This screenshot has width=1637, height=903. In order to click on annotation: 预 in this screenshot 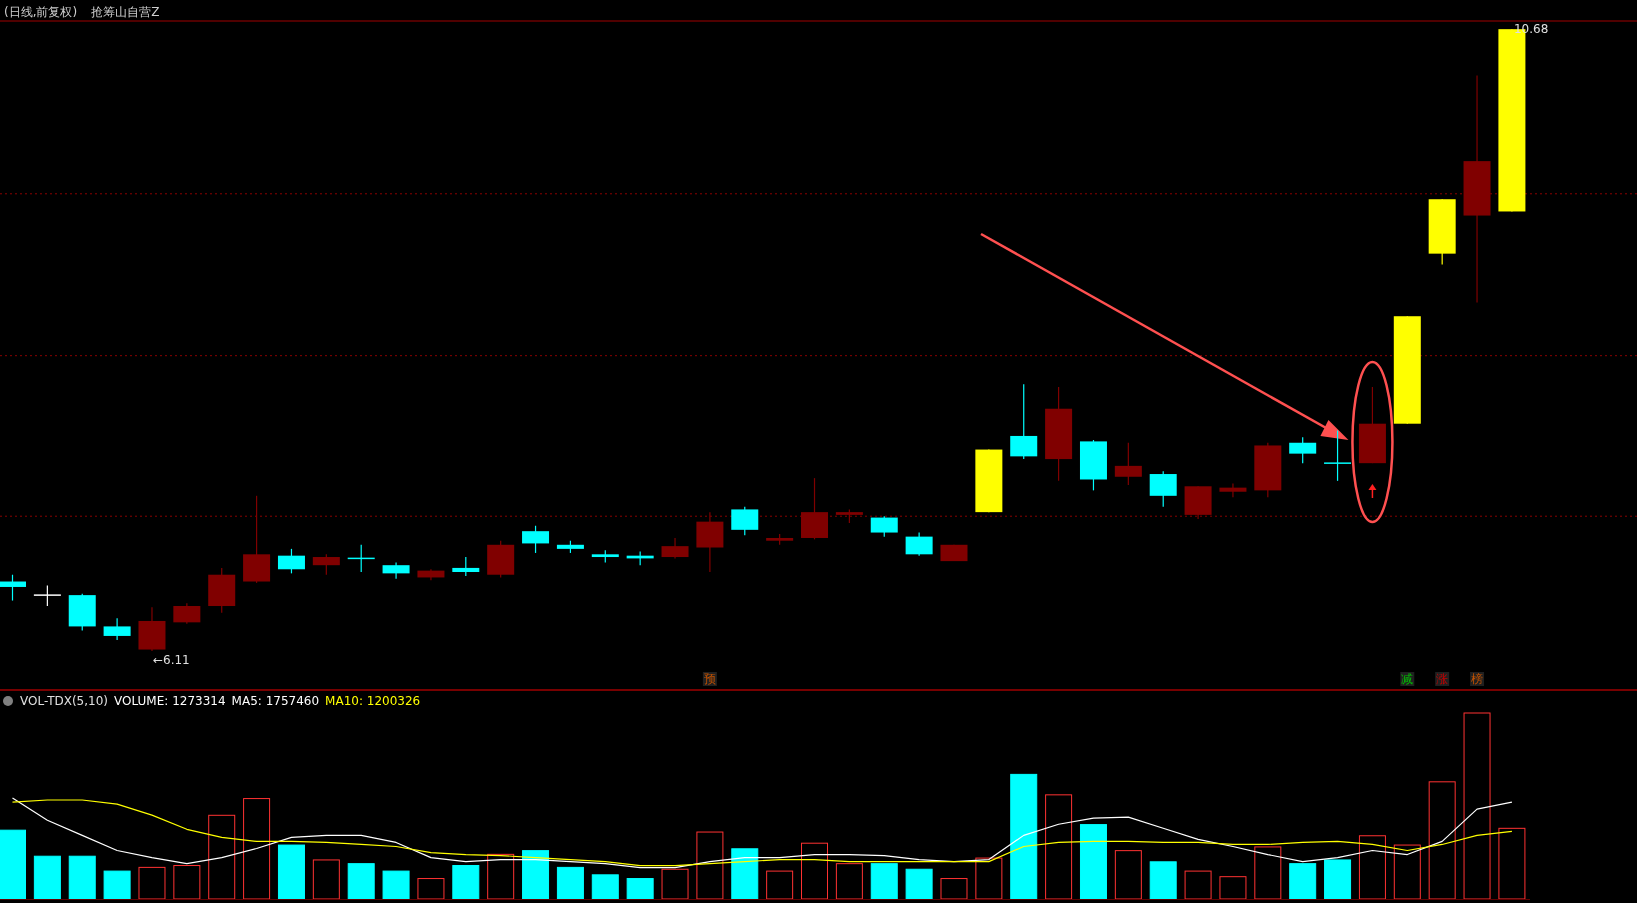, I will do `click(709, 679)`.